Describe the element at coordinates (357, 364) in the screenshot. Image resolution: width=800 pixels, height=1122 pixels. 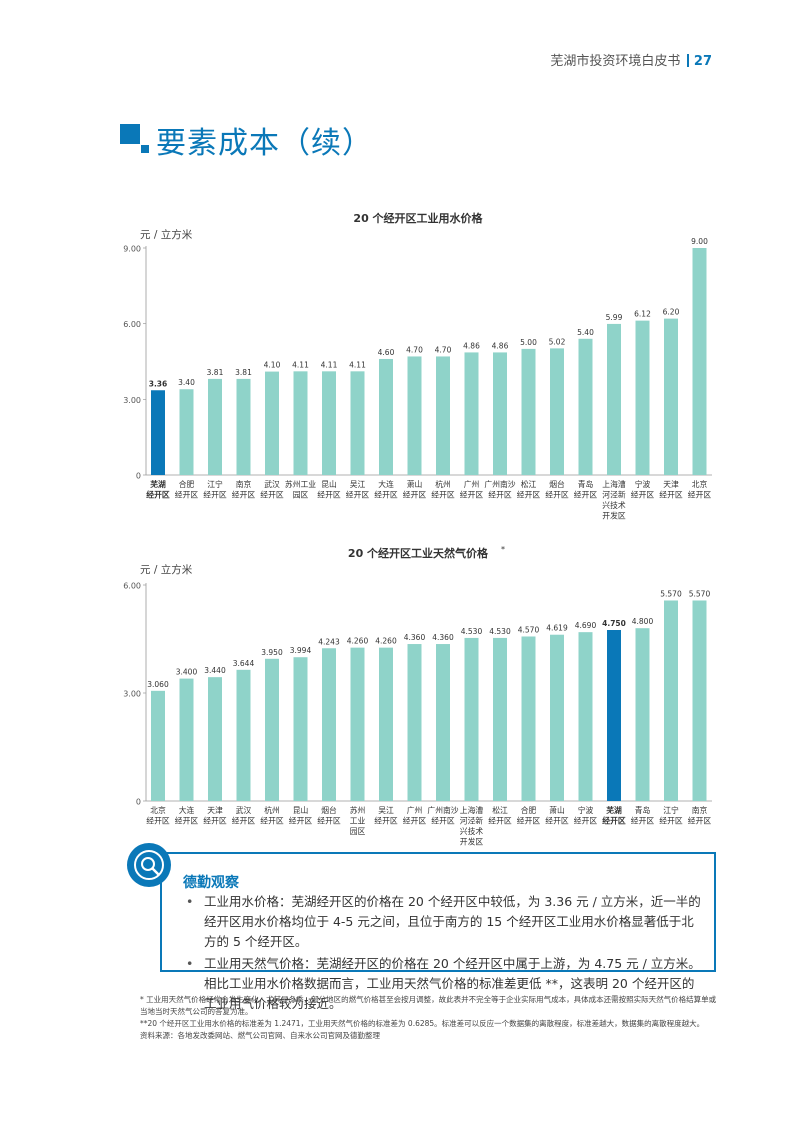
I see `data-label: 4.11` at that location.